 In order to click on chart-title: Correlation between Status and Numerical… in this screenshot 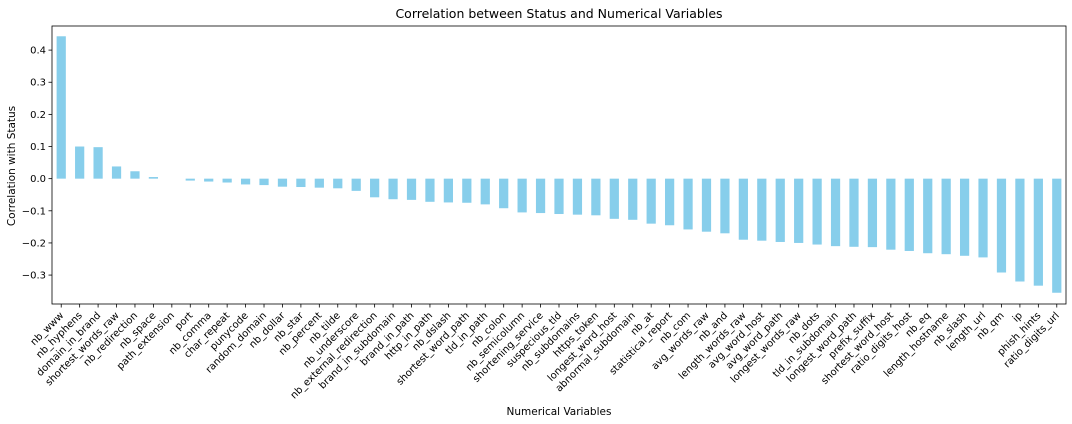, I will do `click(558, 13)`.